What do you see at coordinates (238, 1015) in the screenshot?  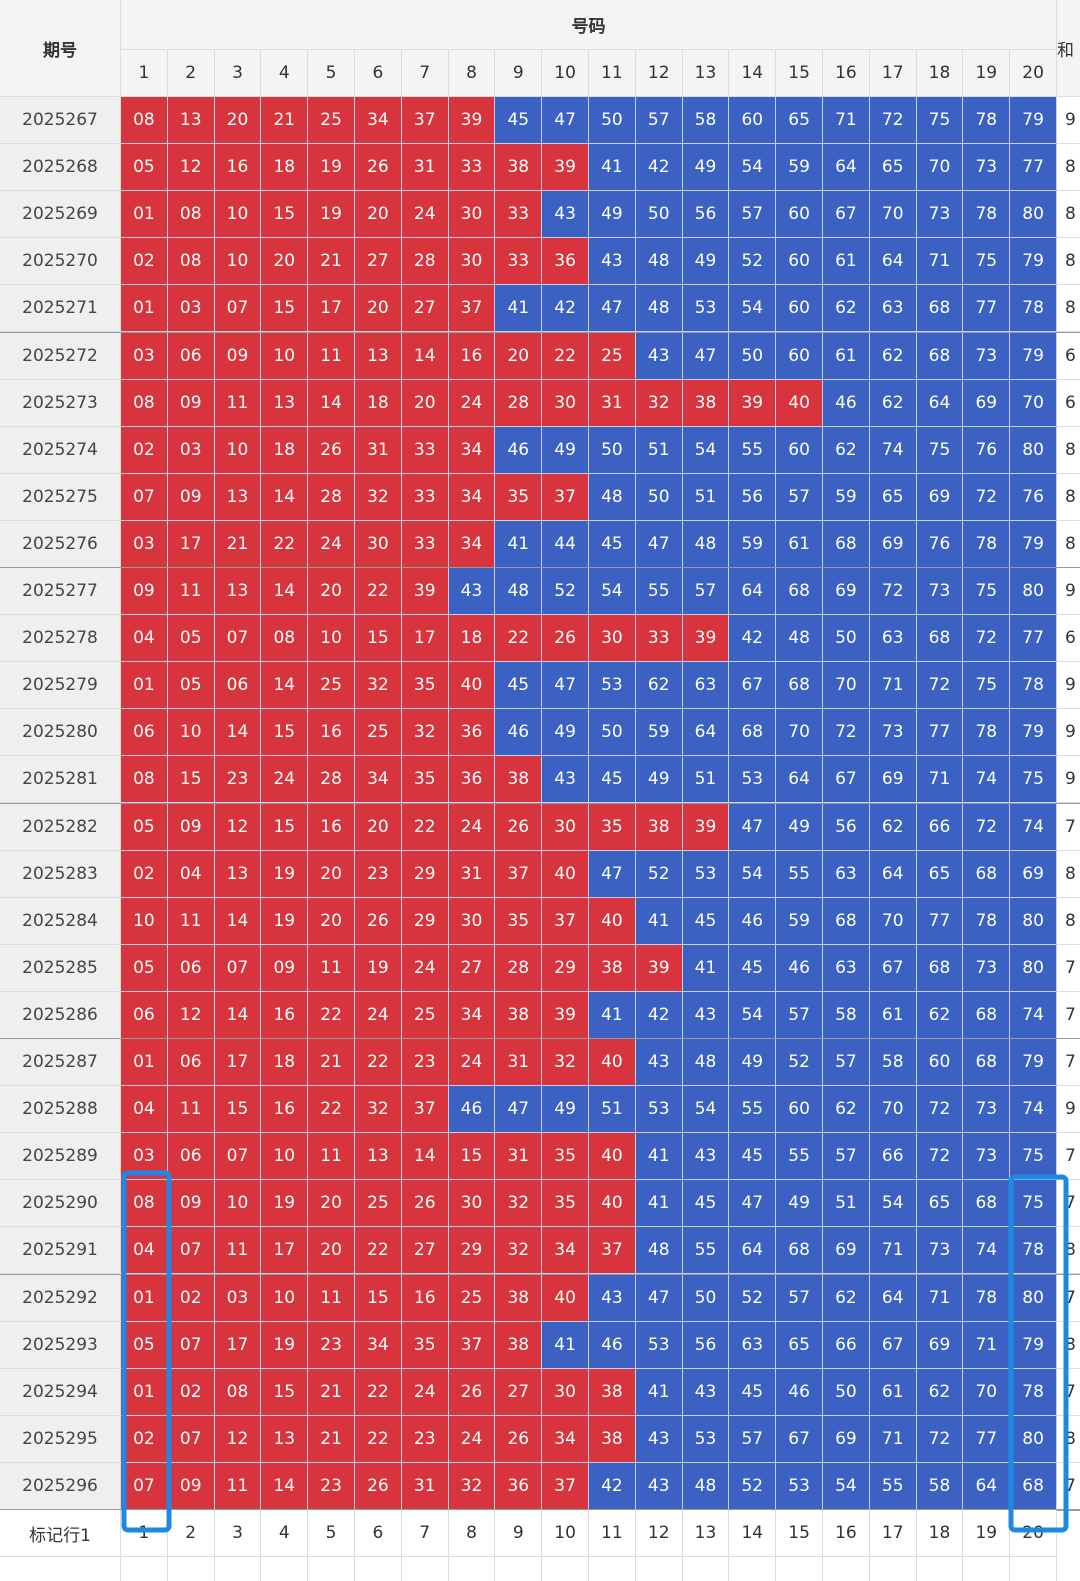 I see `number-cell: 14` at bounding box center [238, 1015].